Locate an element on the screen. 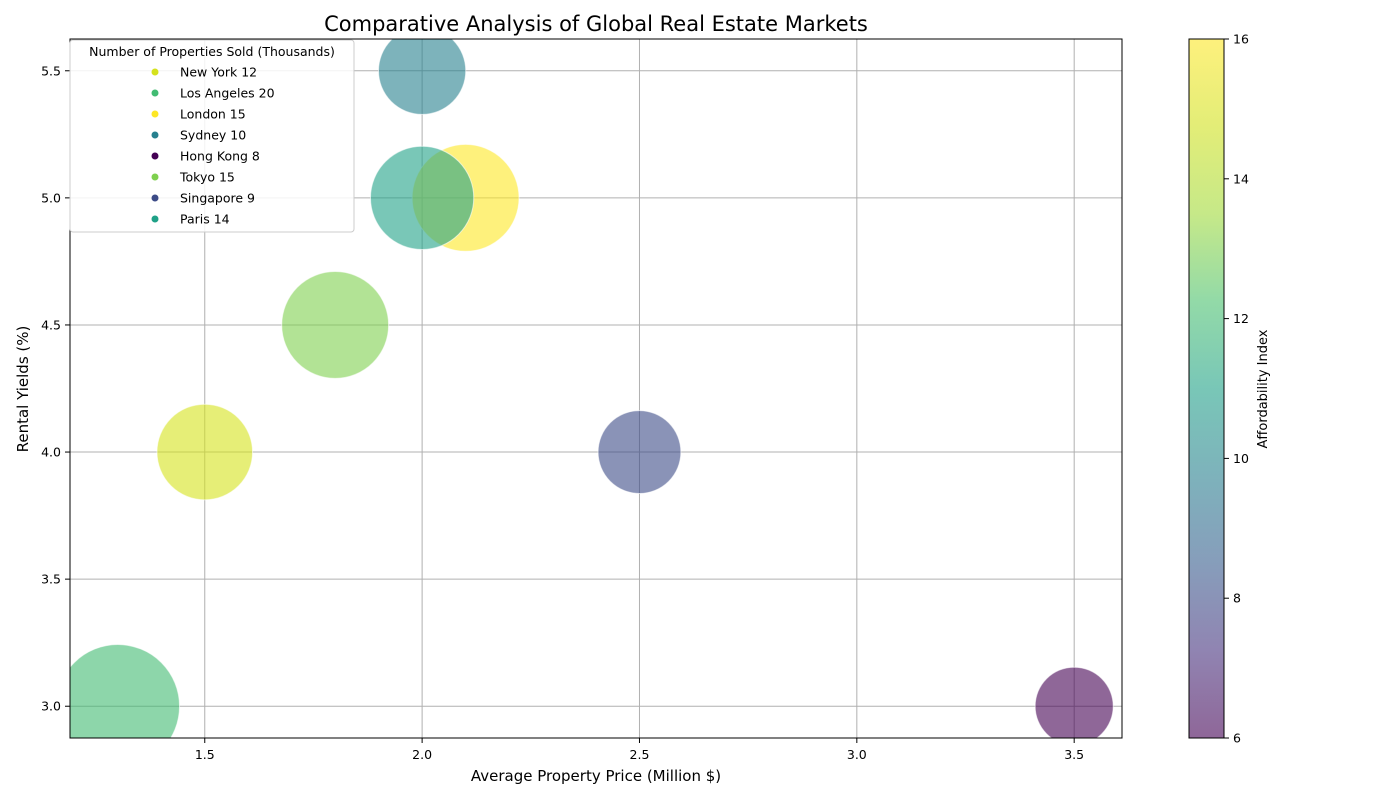  legend-entry: Hong Kong 8 is located at coordinates (220, 156).